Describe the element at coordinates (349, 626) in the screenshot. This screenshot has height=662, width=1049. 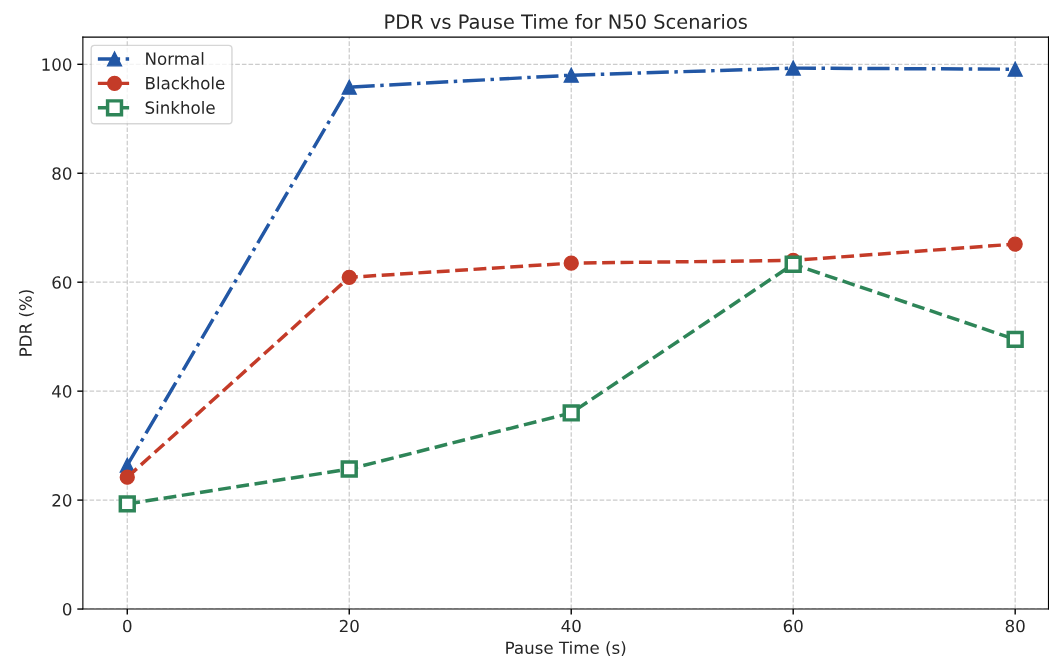
I see `x-tick-label: 20` at that location.